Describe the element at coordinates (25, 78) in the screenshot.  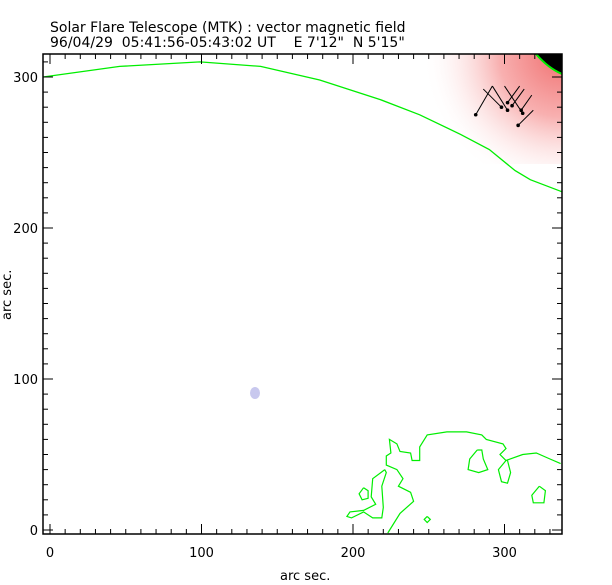
I see `y-tick-label: 300` at that location.